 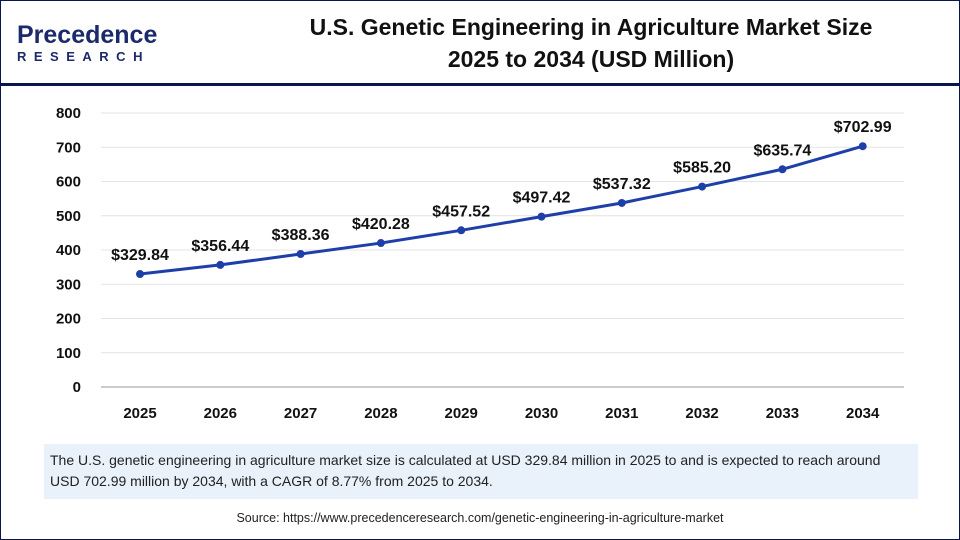 I want to click on x-tick-label: 2032, so click(x=701, y=413).